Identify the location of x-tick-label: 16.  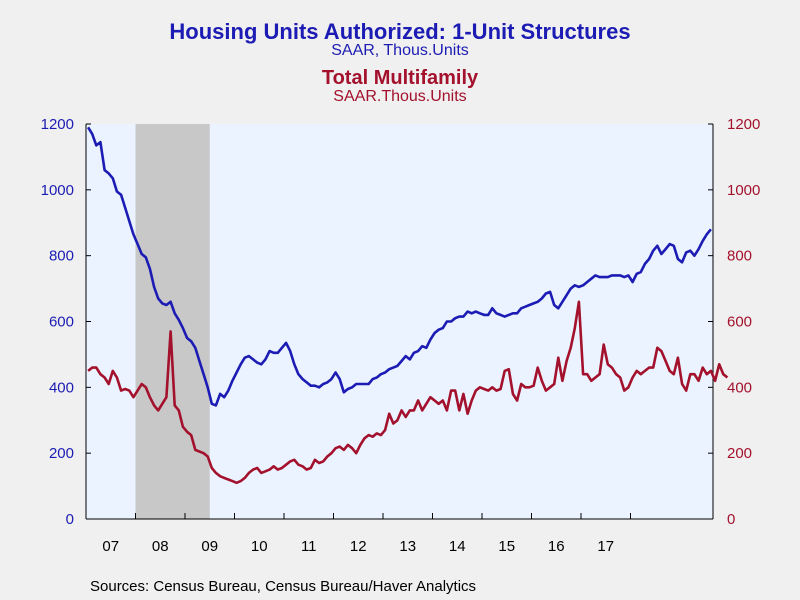
(556, 546).